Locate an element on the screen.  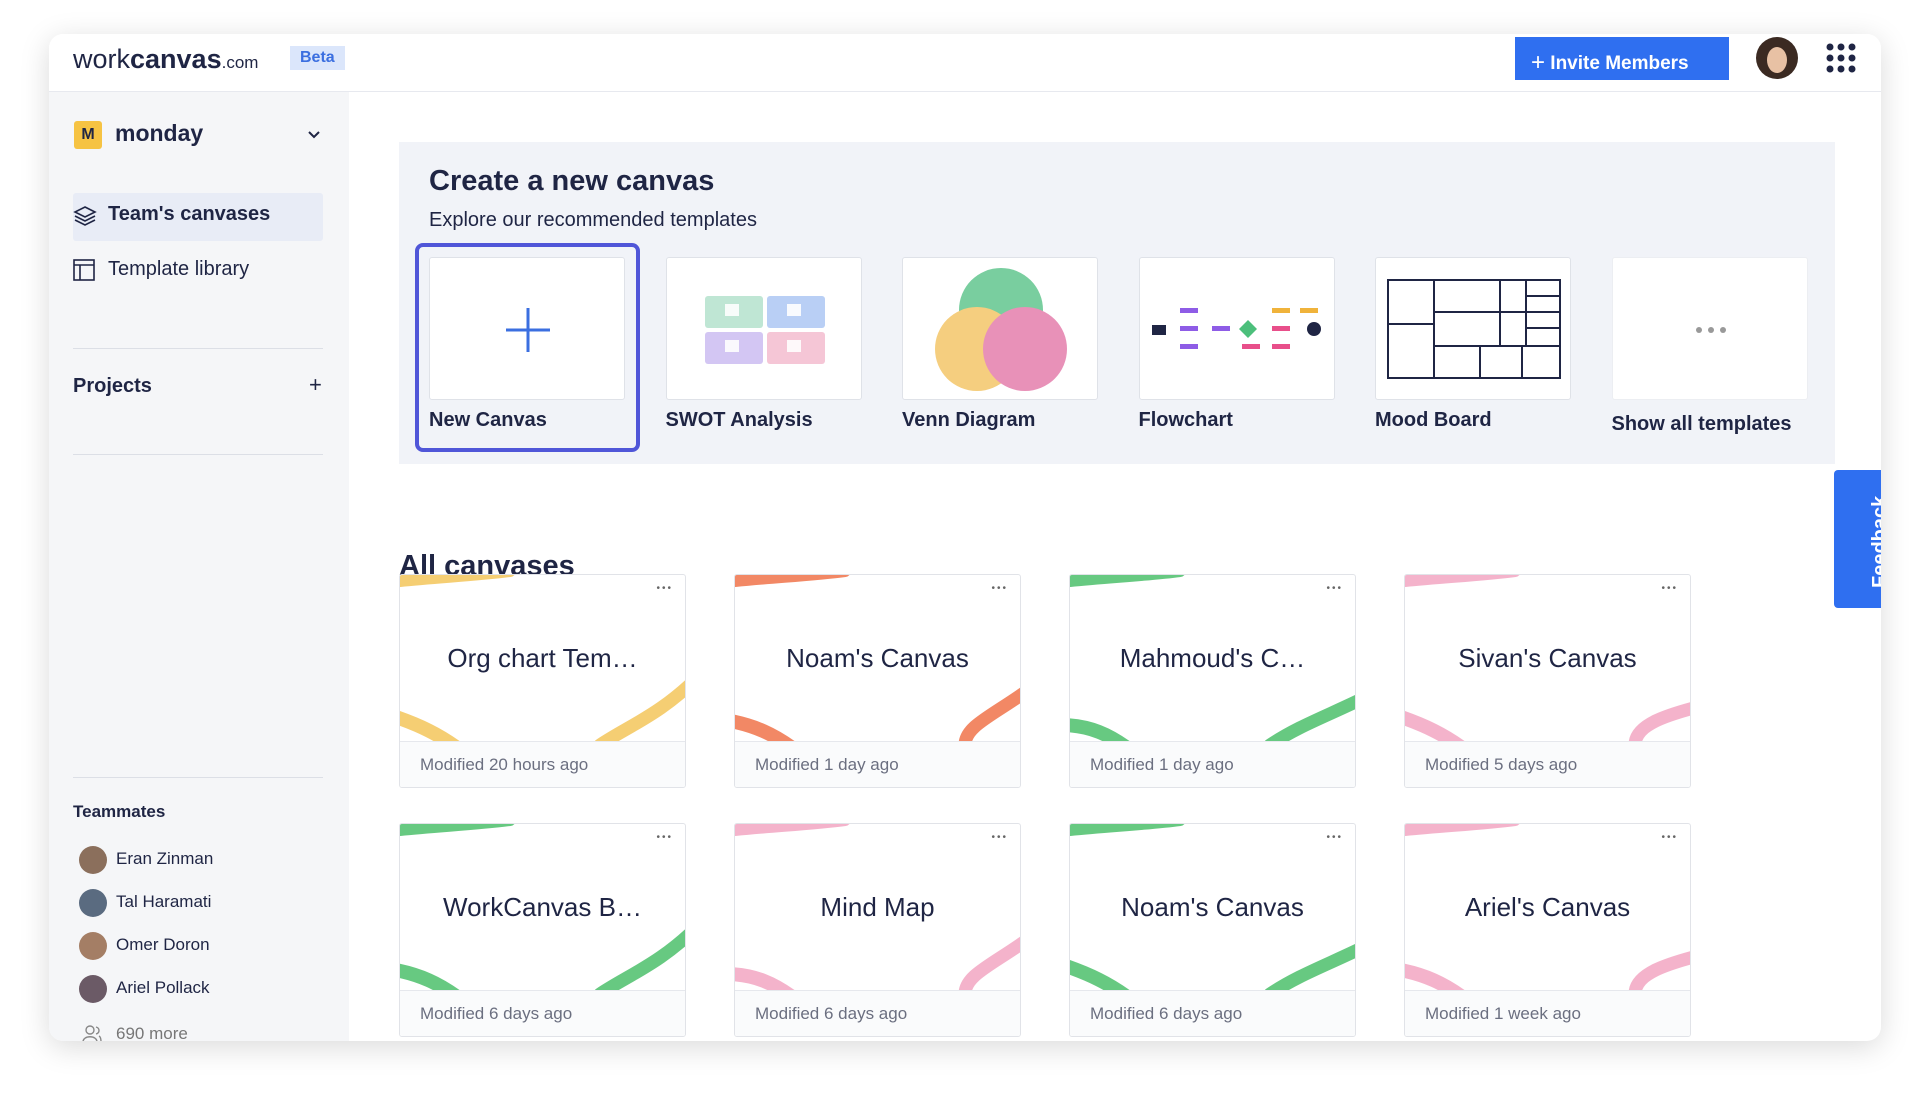
canvas-card: ••• Org chart Tem… Modified 20 hours ago is located at coordinates (542, 681).